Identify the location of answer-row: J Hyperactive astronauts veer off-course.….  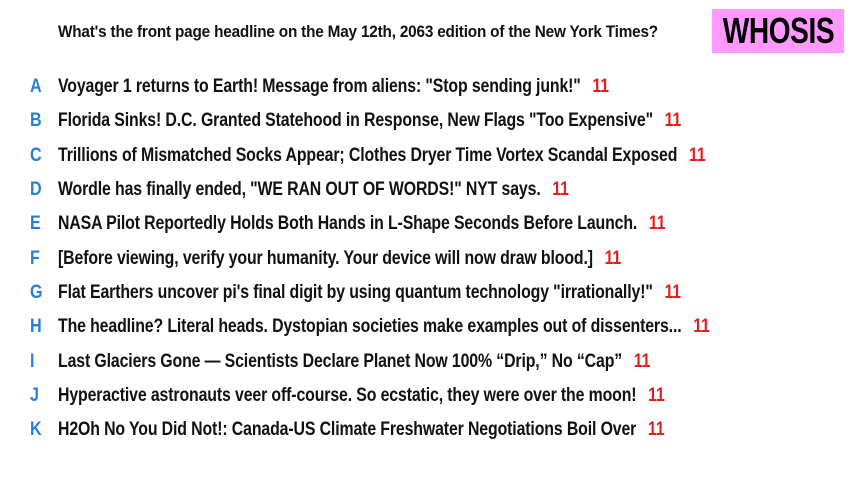
(426, 396).